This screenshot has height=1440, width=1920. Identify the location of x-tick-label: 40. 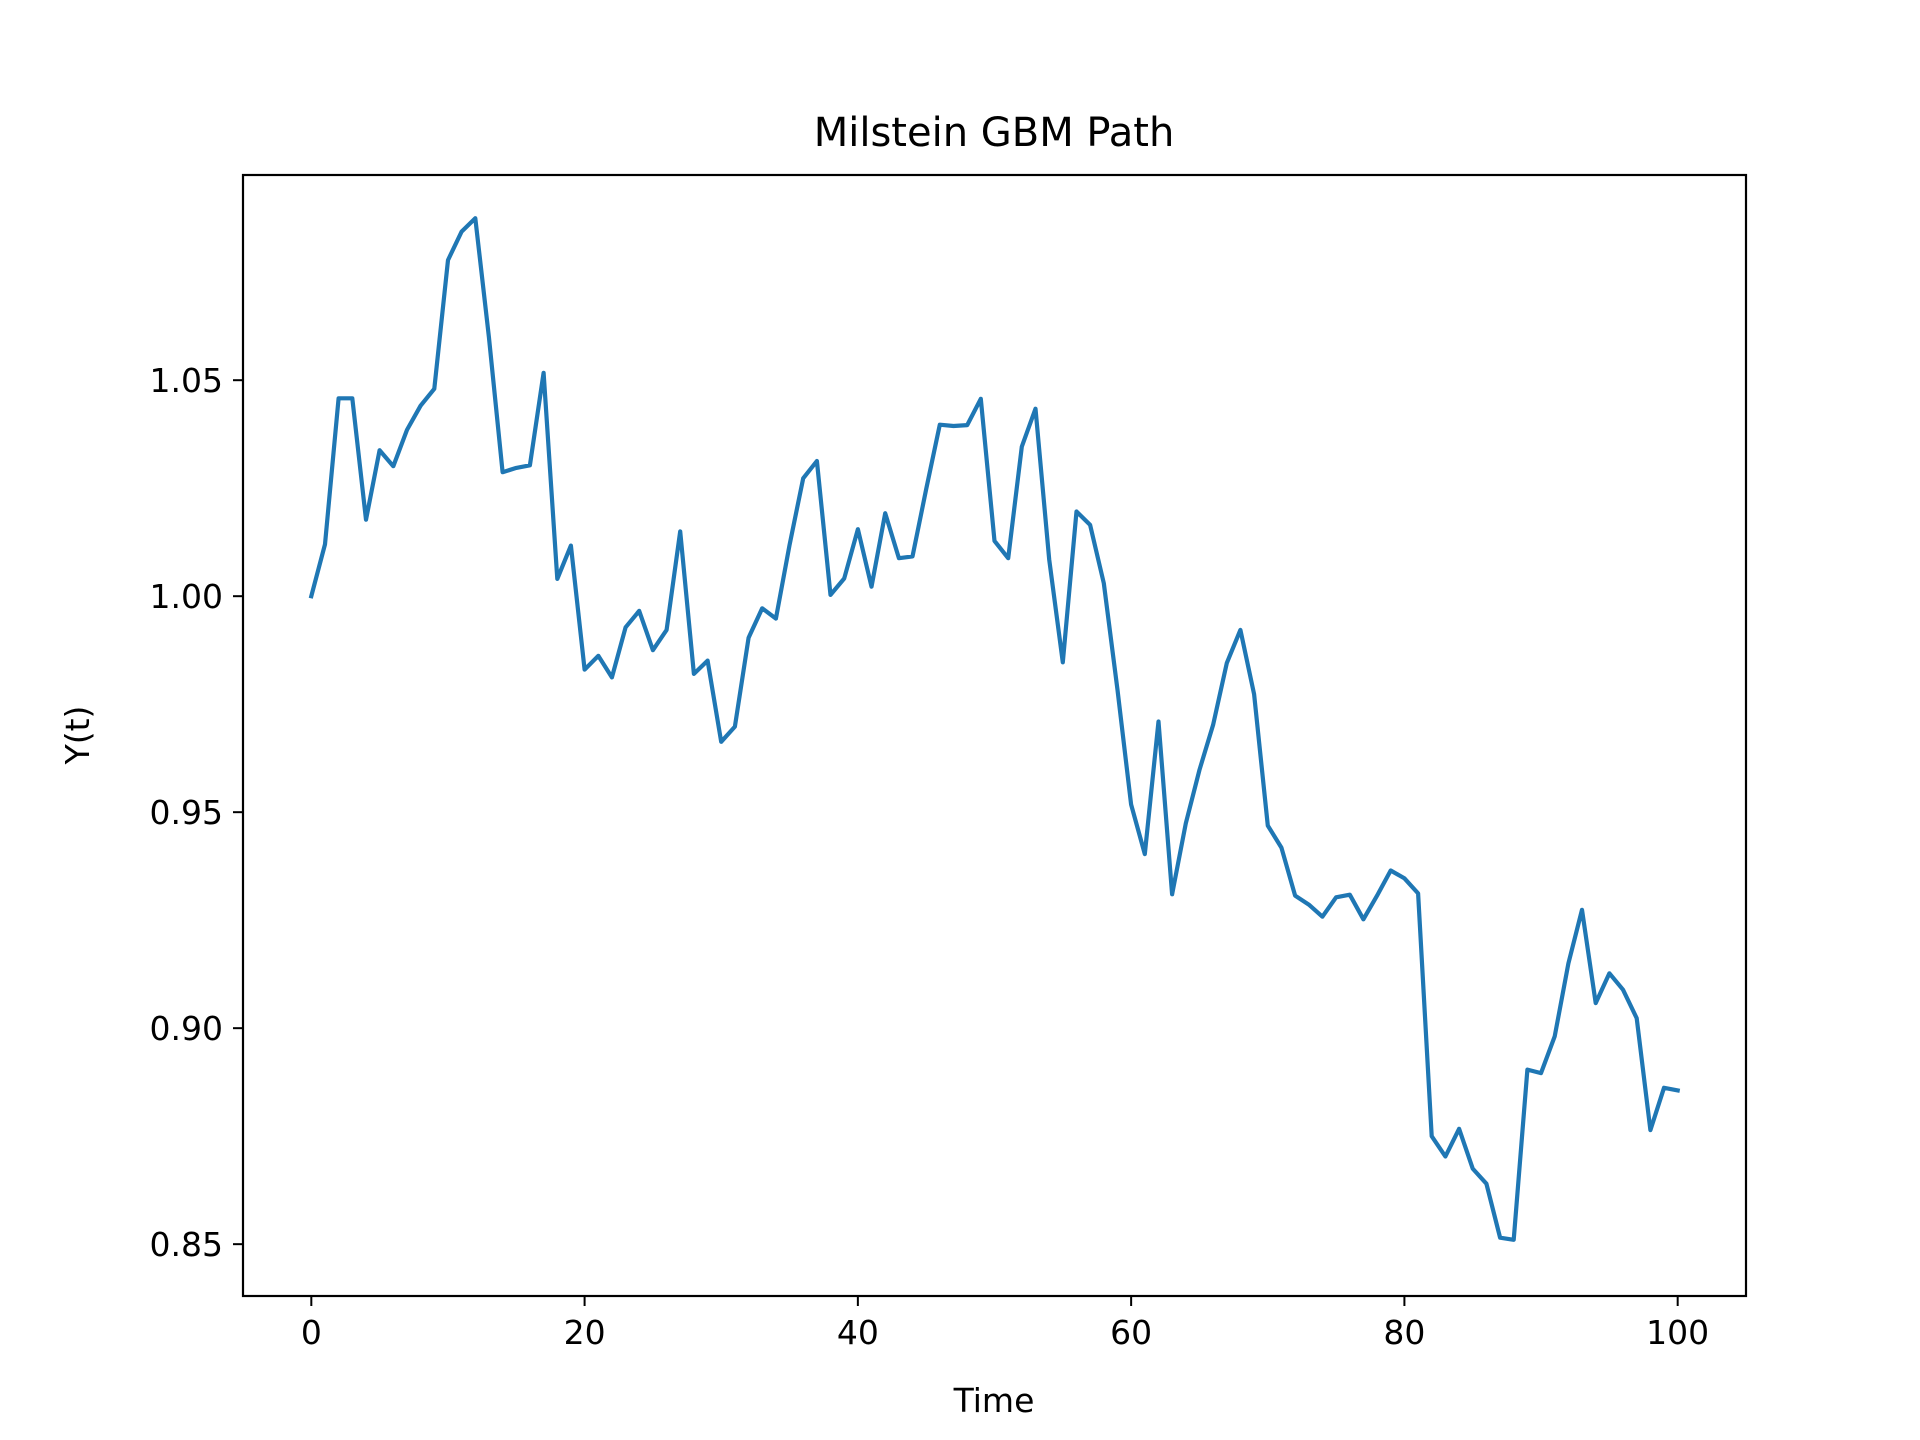
(858, 1332).